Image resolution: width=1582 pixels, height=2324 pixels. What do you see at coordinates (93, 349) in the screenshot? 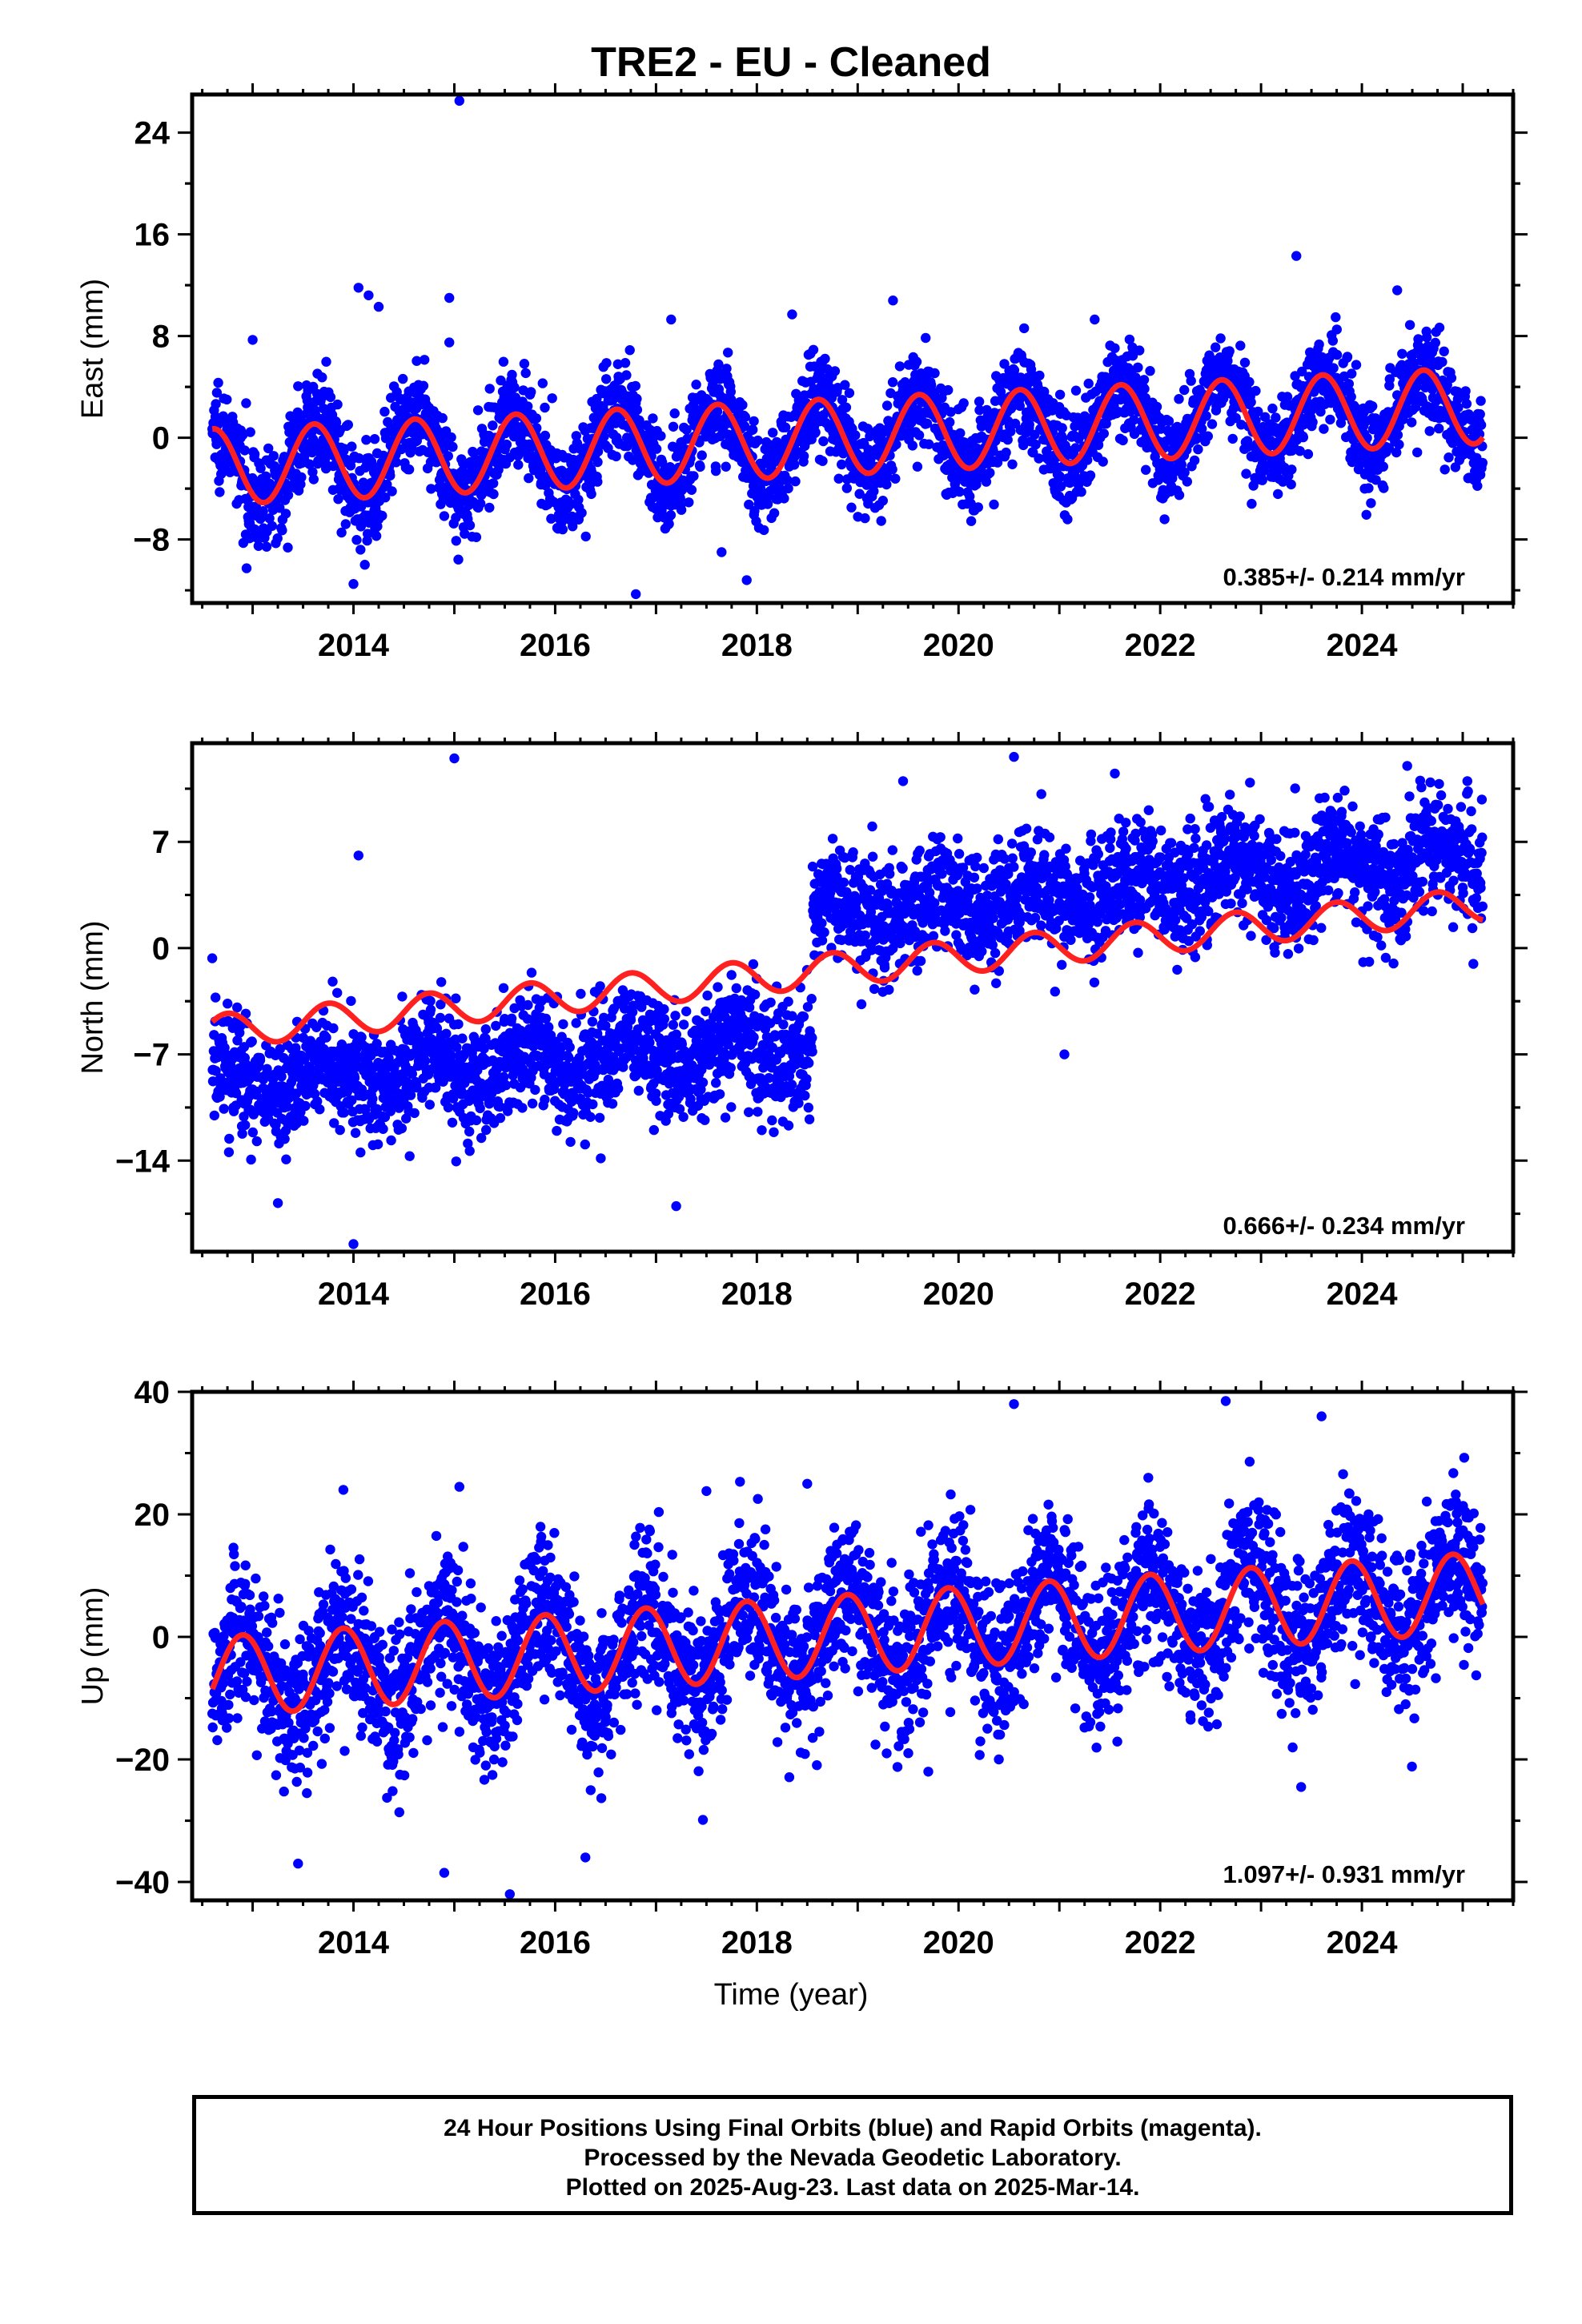
I see `east-y-axis-label: East (mm)` at bounding box center [93, 349].